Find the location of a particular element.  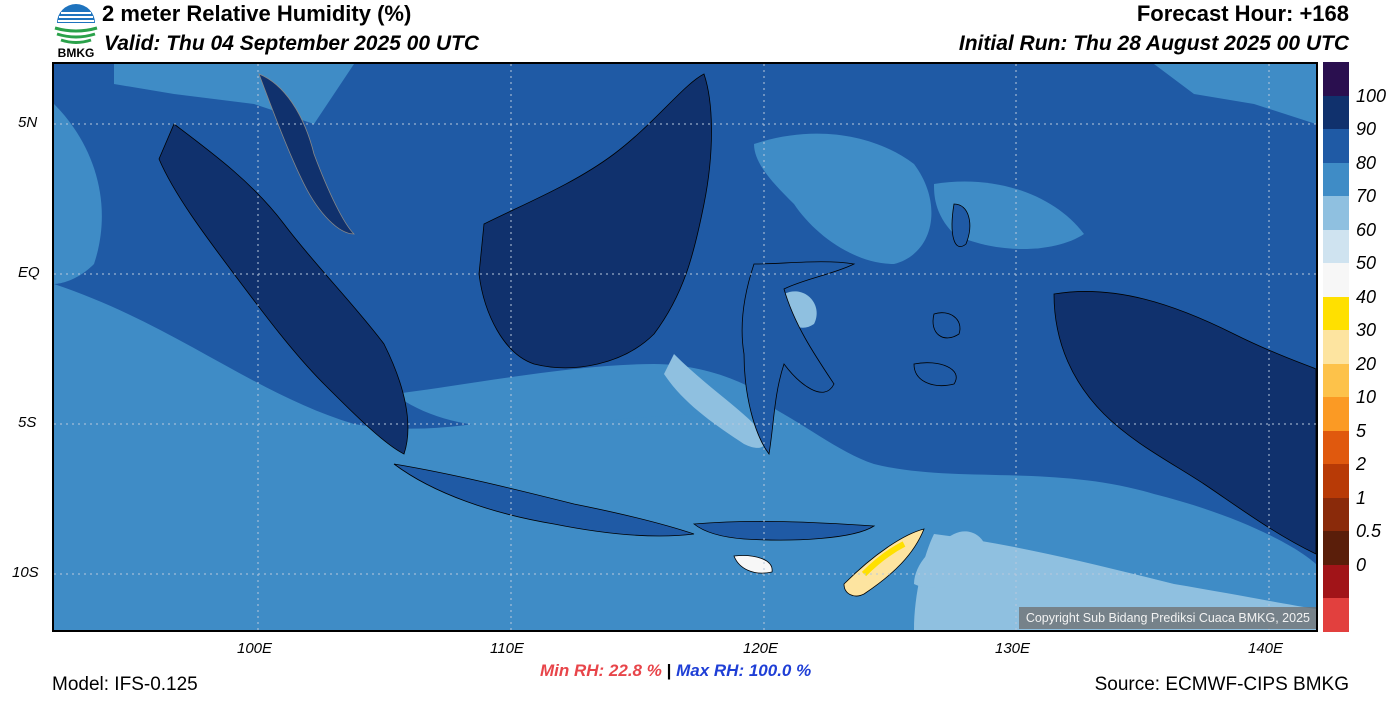

lat-label-5s: 5S is located at coordinates (27, 422).